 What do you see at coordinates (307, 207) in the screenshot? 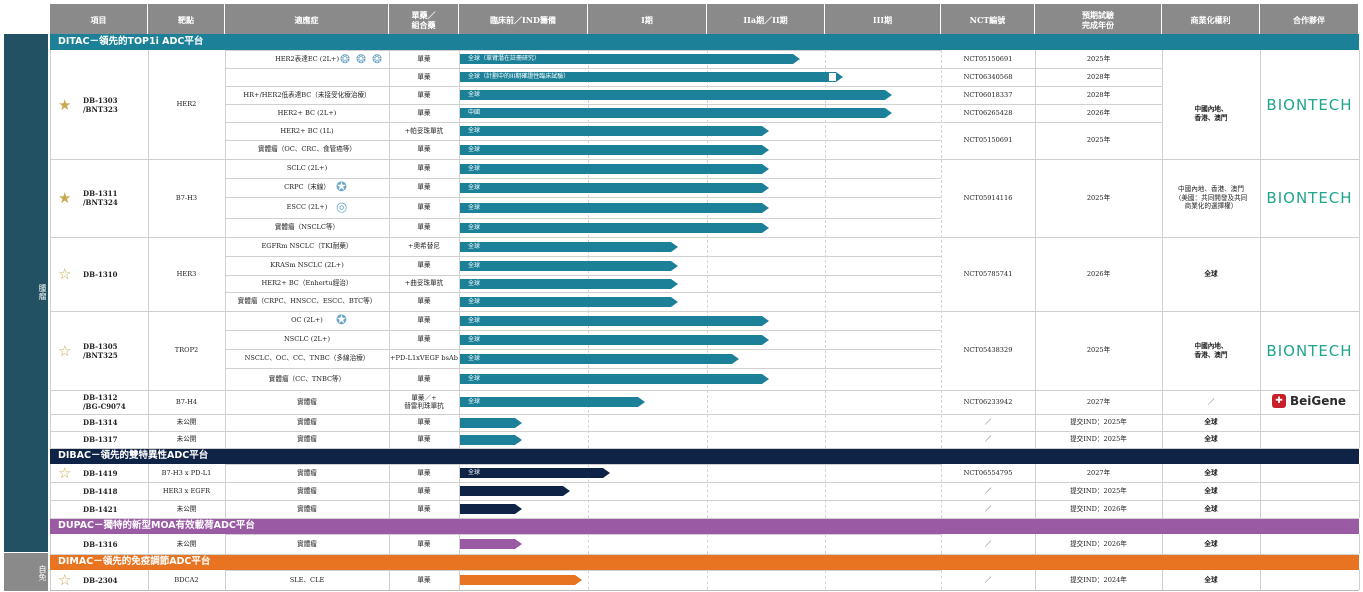
I see `indication-label: ESCC (2L+)` at bounding box center [307, 207].